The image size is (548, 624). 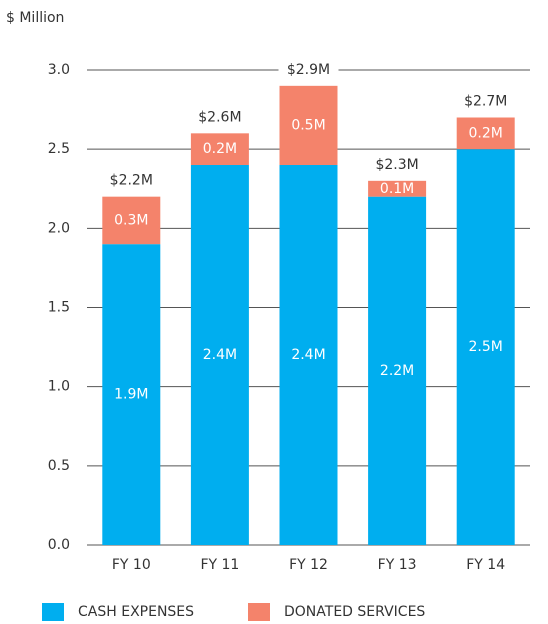 What do you see at coordinates (59, 308) in the screenshot?
I see `y-tick-label: 1.5` at bounding box center [59, 308].